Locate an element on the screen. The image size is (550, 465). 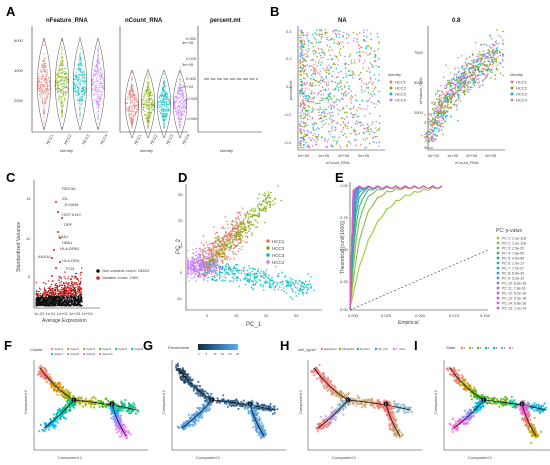
violin1-ytick: 2000 is located at coordinates (19, 100).